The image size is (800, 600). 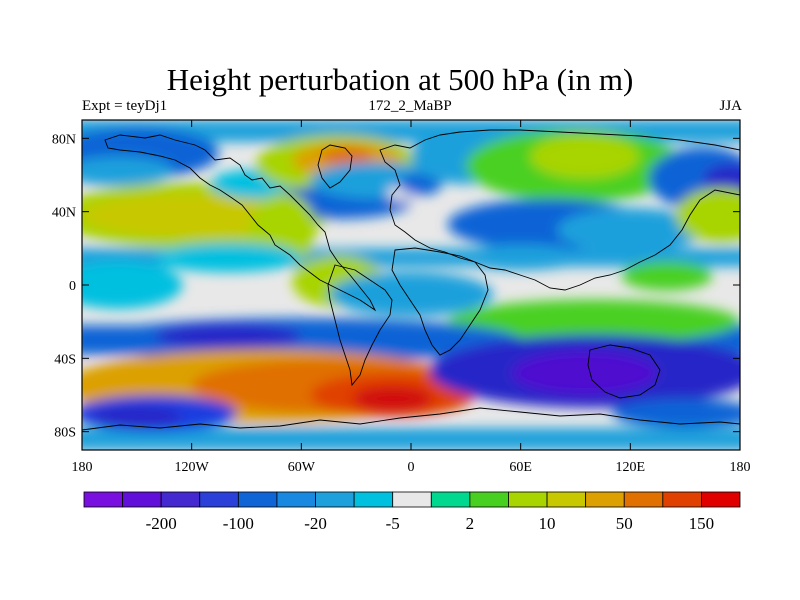 What do you see at coordinates (393, 523) in the screenshot?
I see `colorbar-label: -5` at bounding box center [393, 523].